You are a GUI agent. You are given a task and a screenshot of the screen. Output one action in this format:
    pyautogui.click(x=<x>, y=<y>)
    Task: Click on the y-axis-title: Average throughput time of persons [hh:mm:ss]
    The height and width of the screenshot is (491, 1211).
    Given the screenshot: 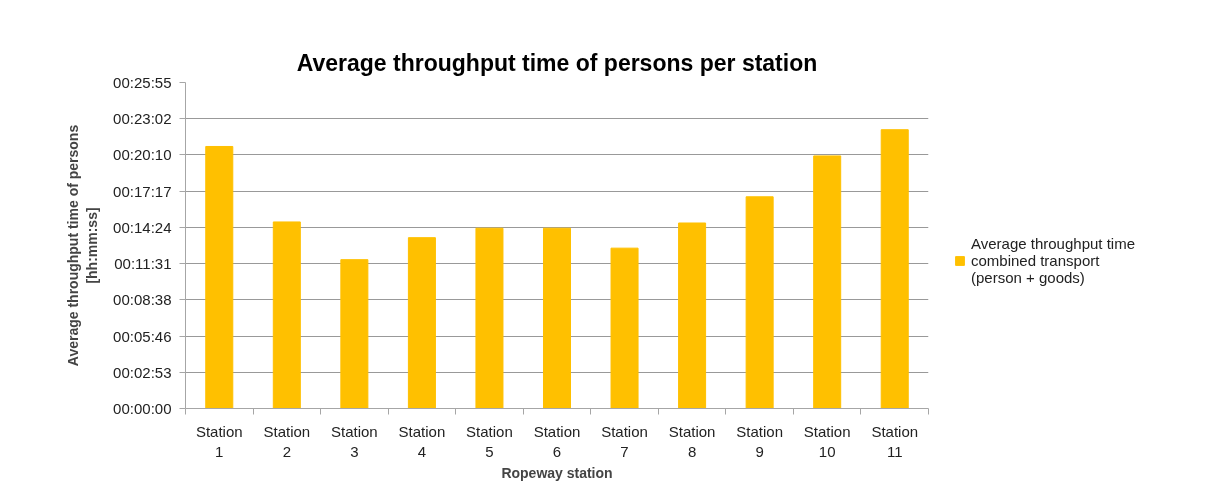 What is the action you would take?
    pyautogui.click(x=82, y=245)
    